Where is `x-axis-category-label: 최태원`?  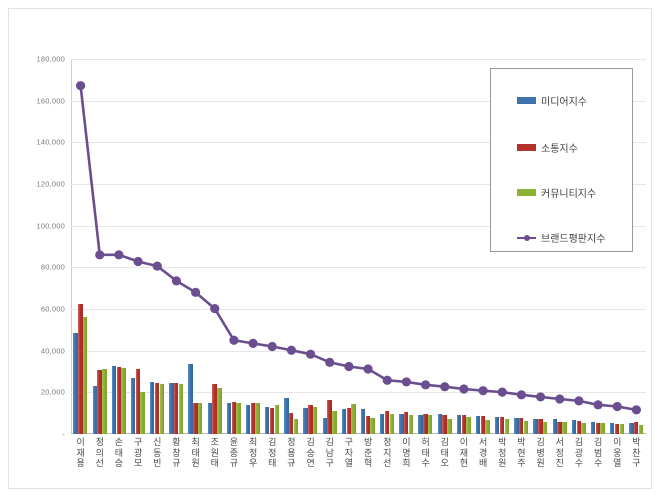
x-axis-category-label: 최태원 is located at coordinates (195, 452).